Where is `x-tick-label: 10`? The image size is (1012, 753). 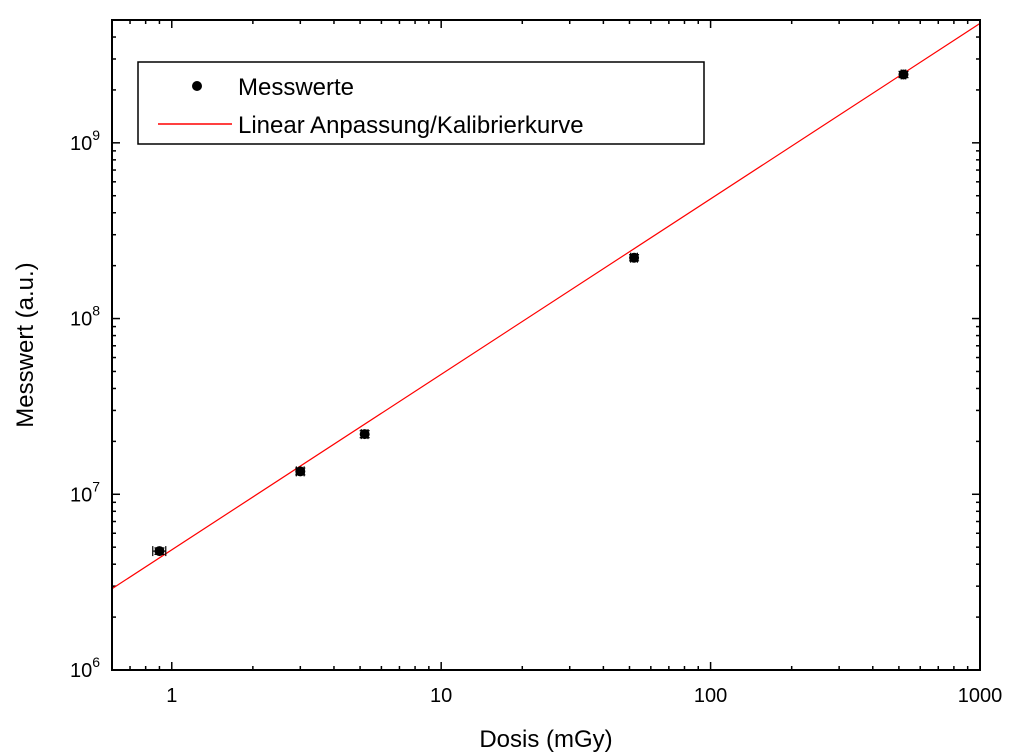
x-tick-label: 10 is located at coordinates (441, 696).